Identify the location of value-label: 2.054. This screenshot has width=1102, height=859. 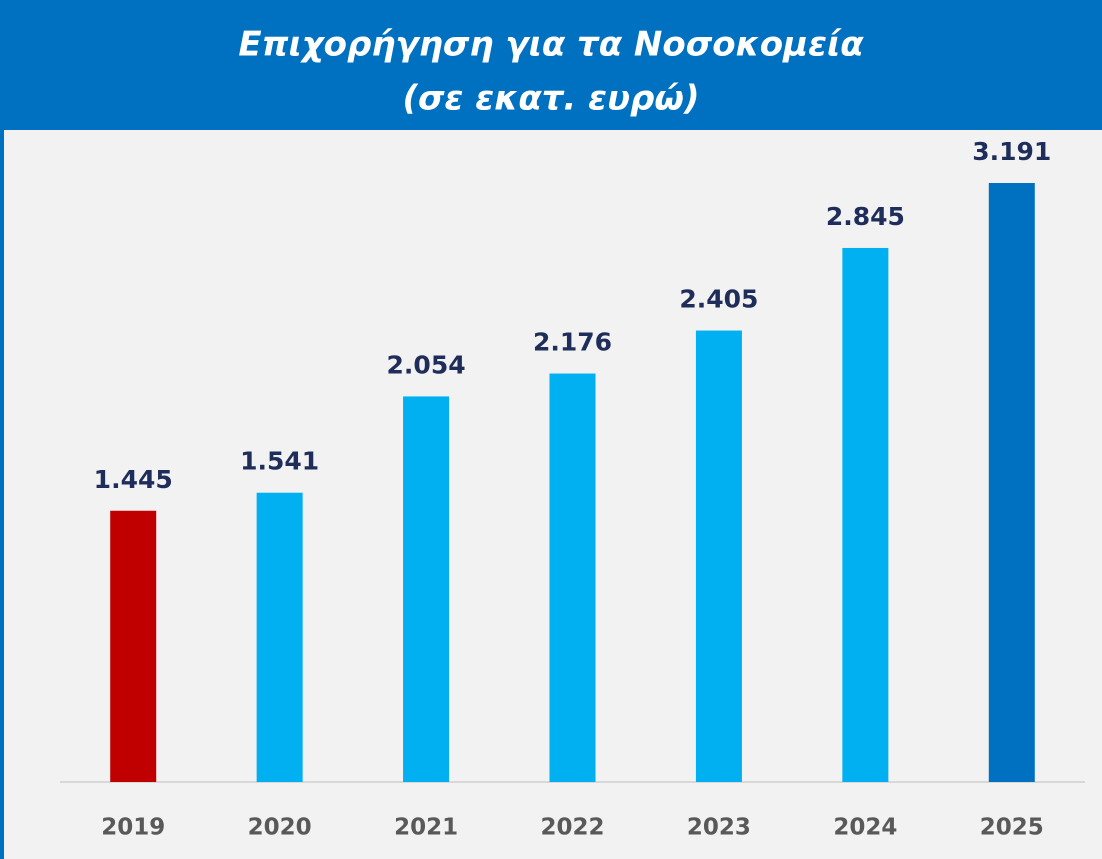
(426, 364).